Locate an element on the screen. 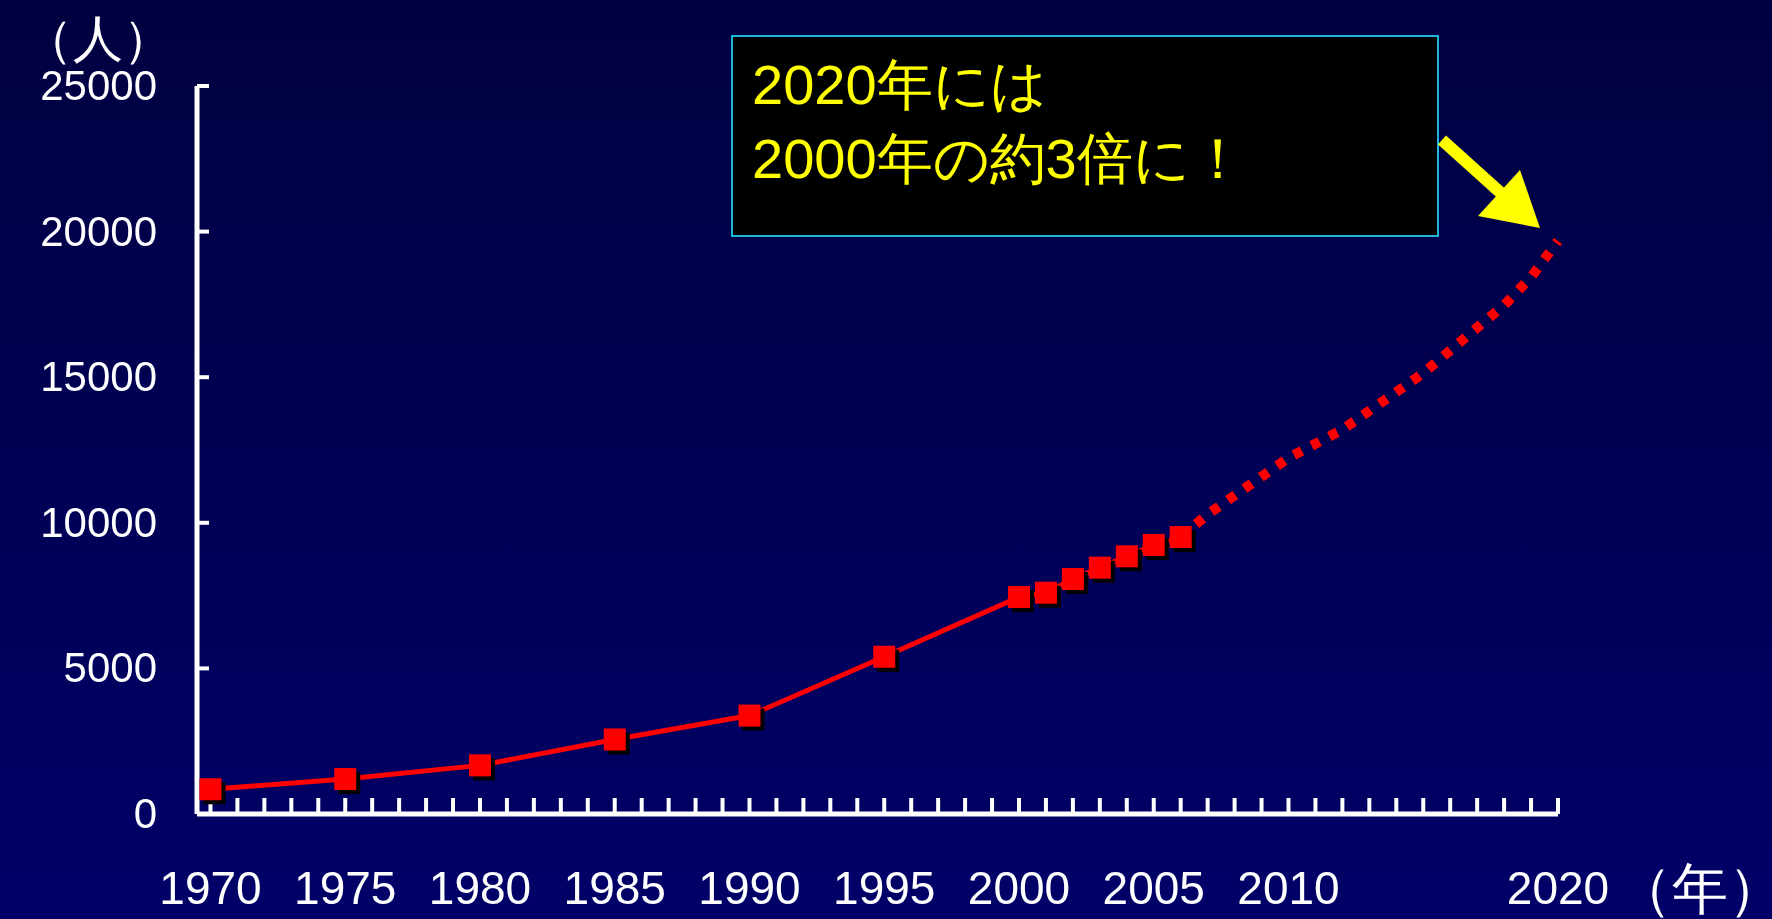  y-tick-label: 15000 is located at coordinates (98, 377).